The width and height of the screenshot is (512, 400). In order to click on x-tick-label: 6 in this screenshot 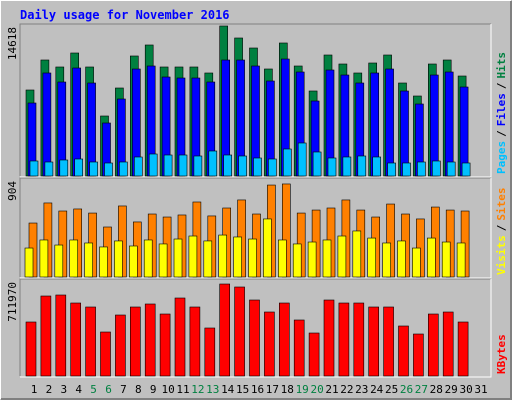, I will do `click(108, 389)`.